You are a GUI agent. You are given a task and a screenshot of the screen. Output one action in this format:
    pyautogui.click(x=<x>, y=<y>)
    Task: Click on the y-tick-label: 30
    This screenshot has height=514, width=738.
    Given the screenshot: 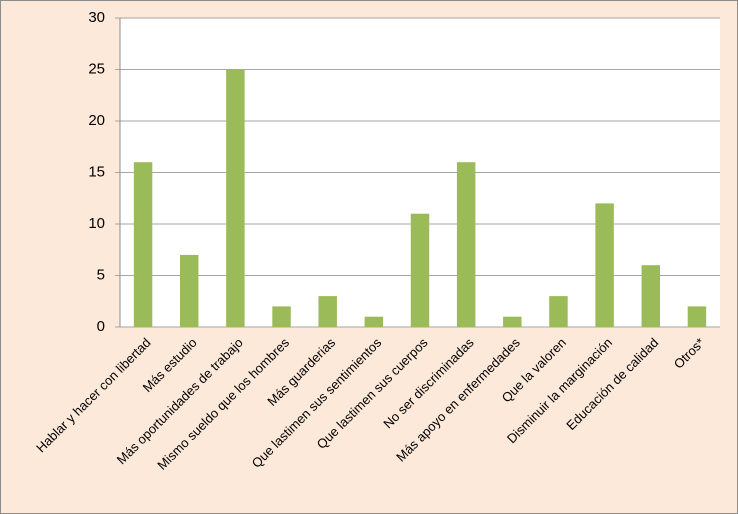 What is the action you would take?
    pyautogui.click(x=96, y=17)
    